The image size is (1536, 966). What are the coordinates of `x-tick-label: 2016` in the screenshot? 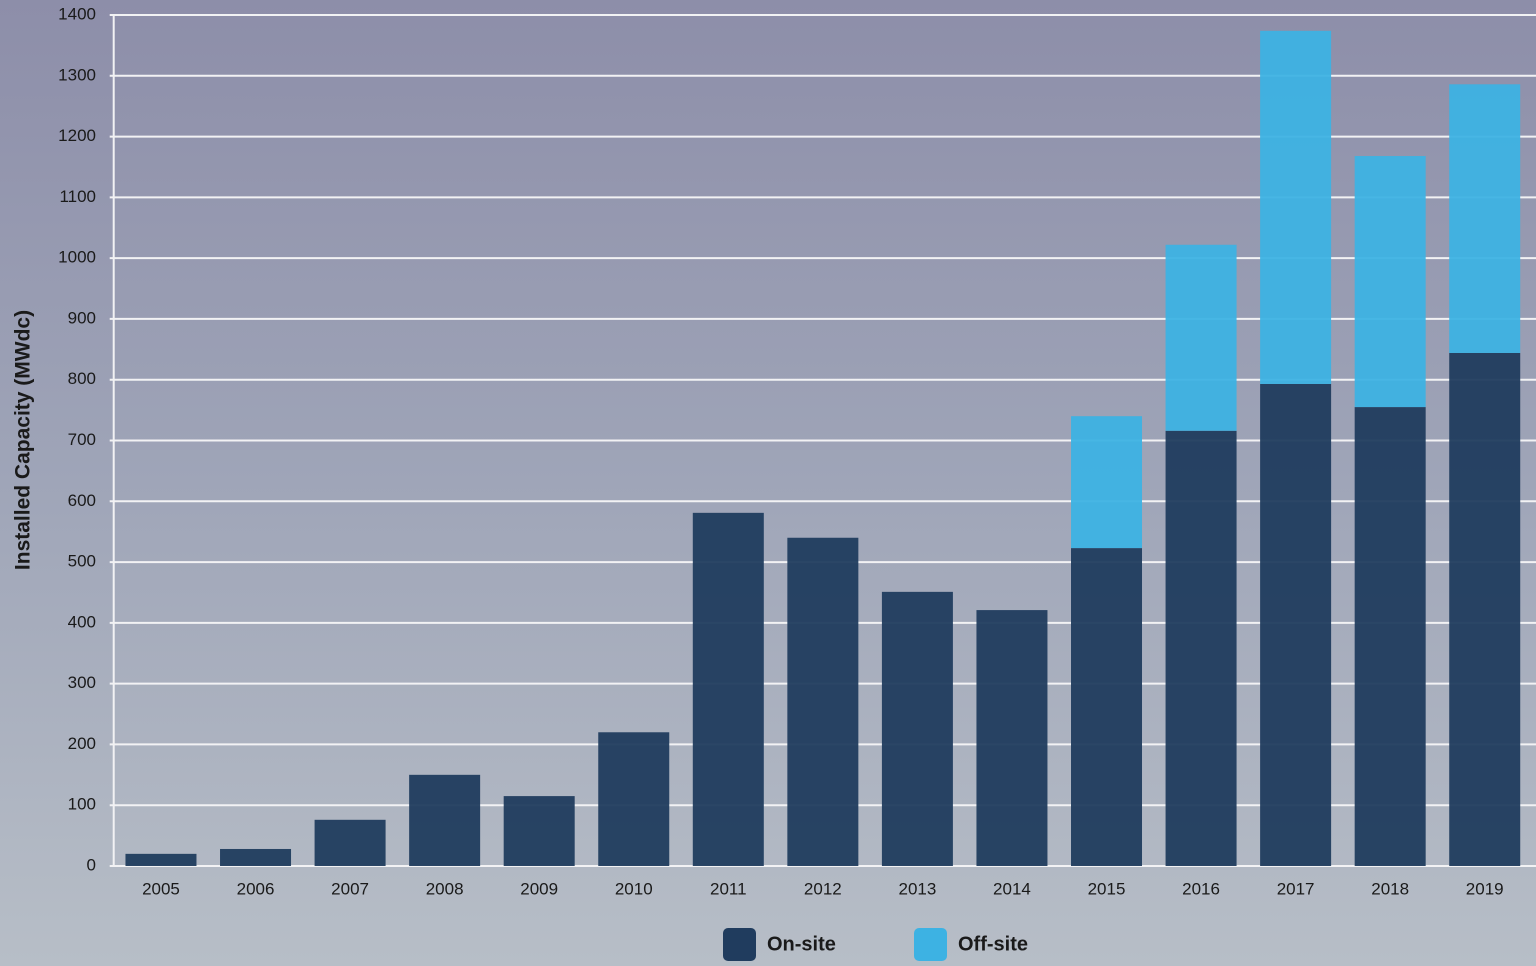 It's located at (1201, 888).